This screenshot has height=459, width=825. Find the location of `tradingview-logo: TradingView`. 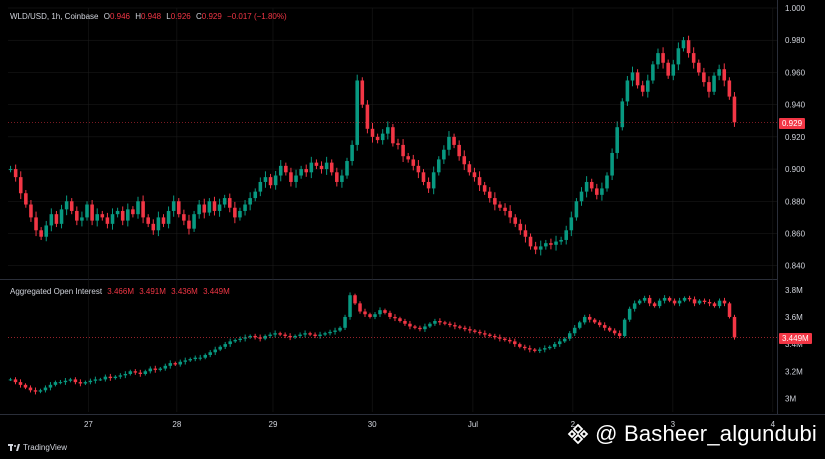

tradingview-logo: TradingView is located at coordinates (37, 447).